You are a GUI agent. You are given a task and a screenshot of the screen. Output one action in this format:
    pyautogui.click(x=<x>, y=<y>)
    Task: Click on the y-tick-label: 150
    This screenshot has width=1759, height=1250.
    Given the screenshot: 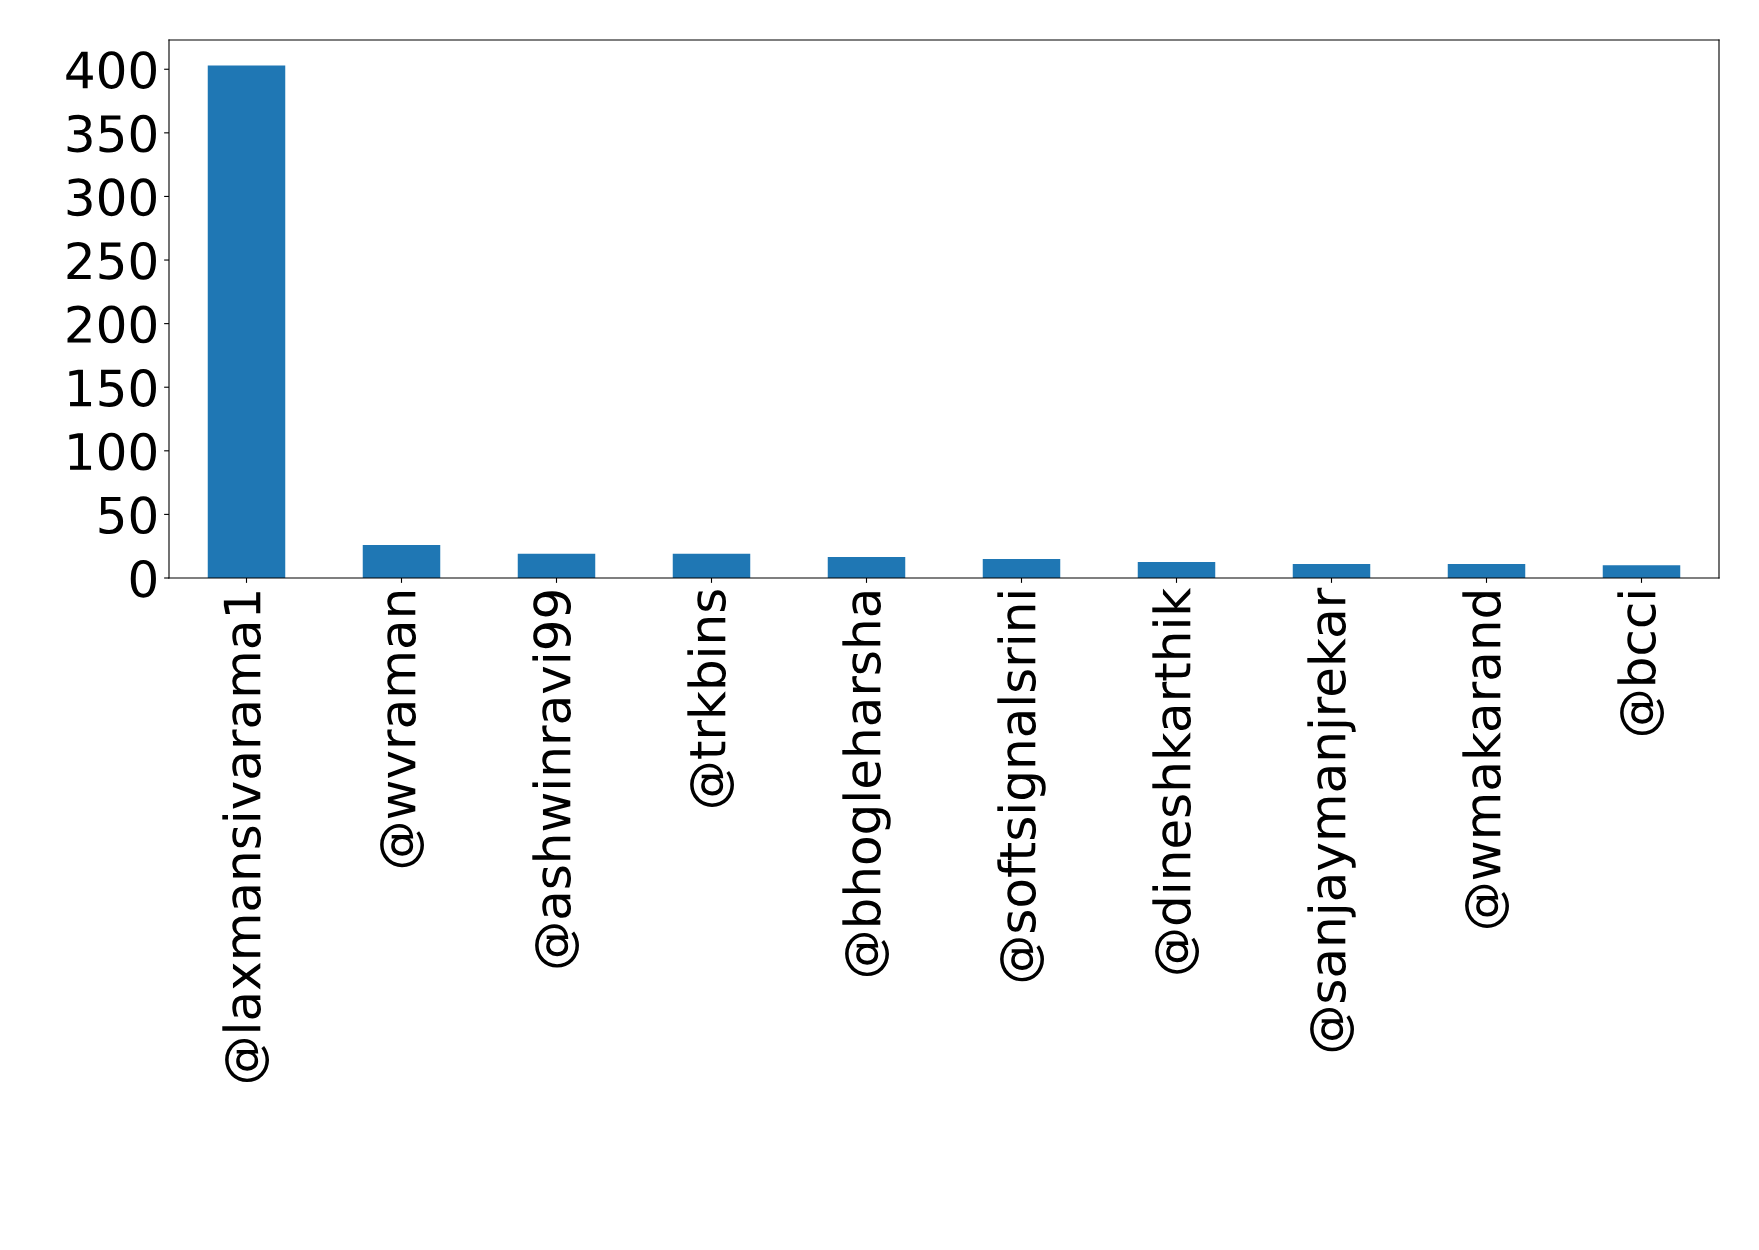 What is the action you would take?
    pyautogui.click(x=112, y=388)
    